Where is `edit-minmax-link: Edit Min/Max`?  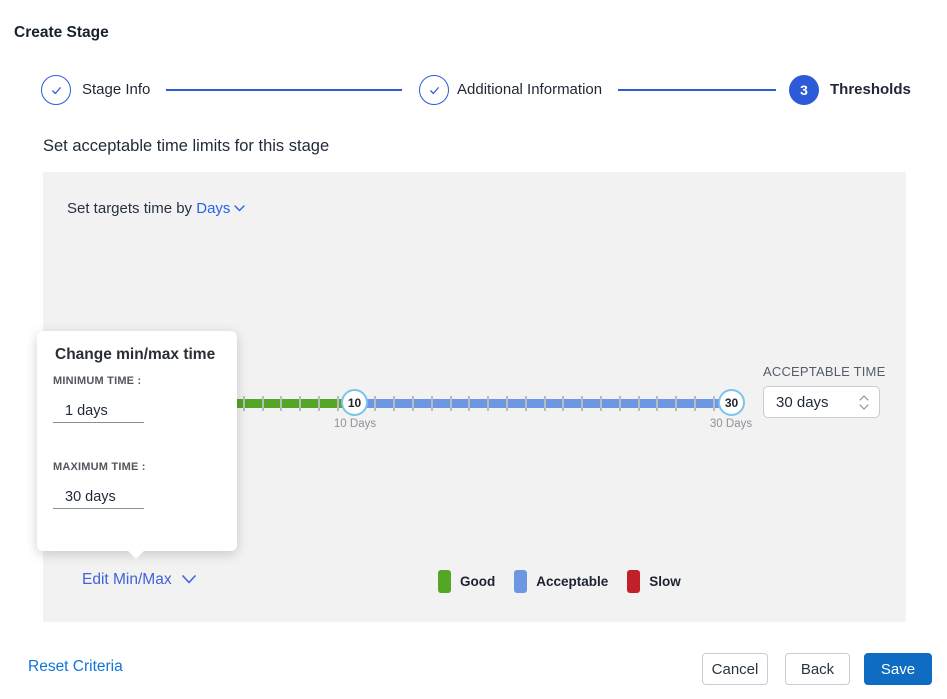 edit-minmax-link: Edit Min/Max is located at coordinates (139, 580).